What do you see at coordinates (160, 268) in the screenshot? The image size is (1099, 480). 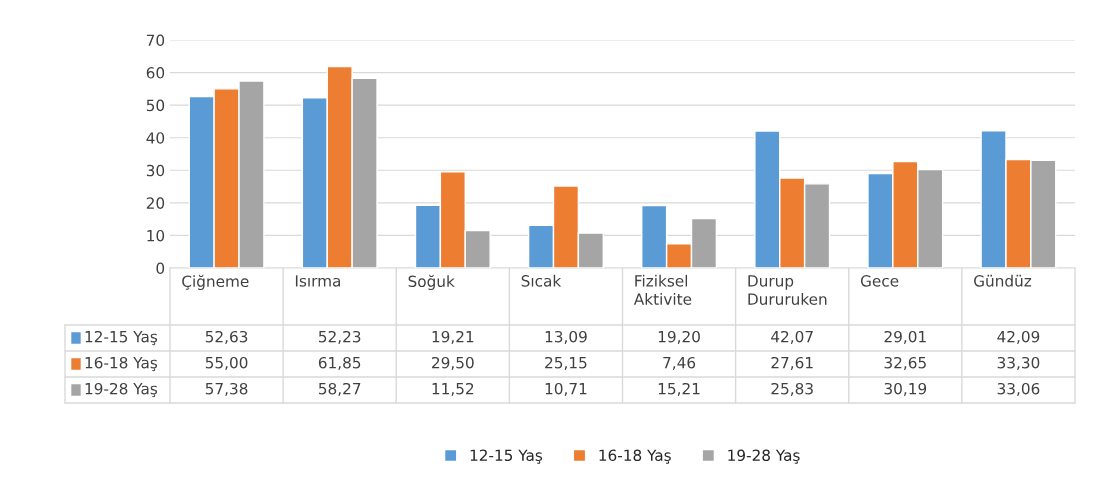 I see `y-tick-label: 0` at bounding box center [160, 268].